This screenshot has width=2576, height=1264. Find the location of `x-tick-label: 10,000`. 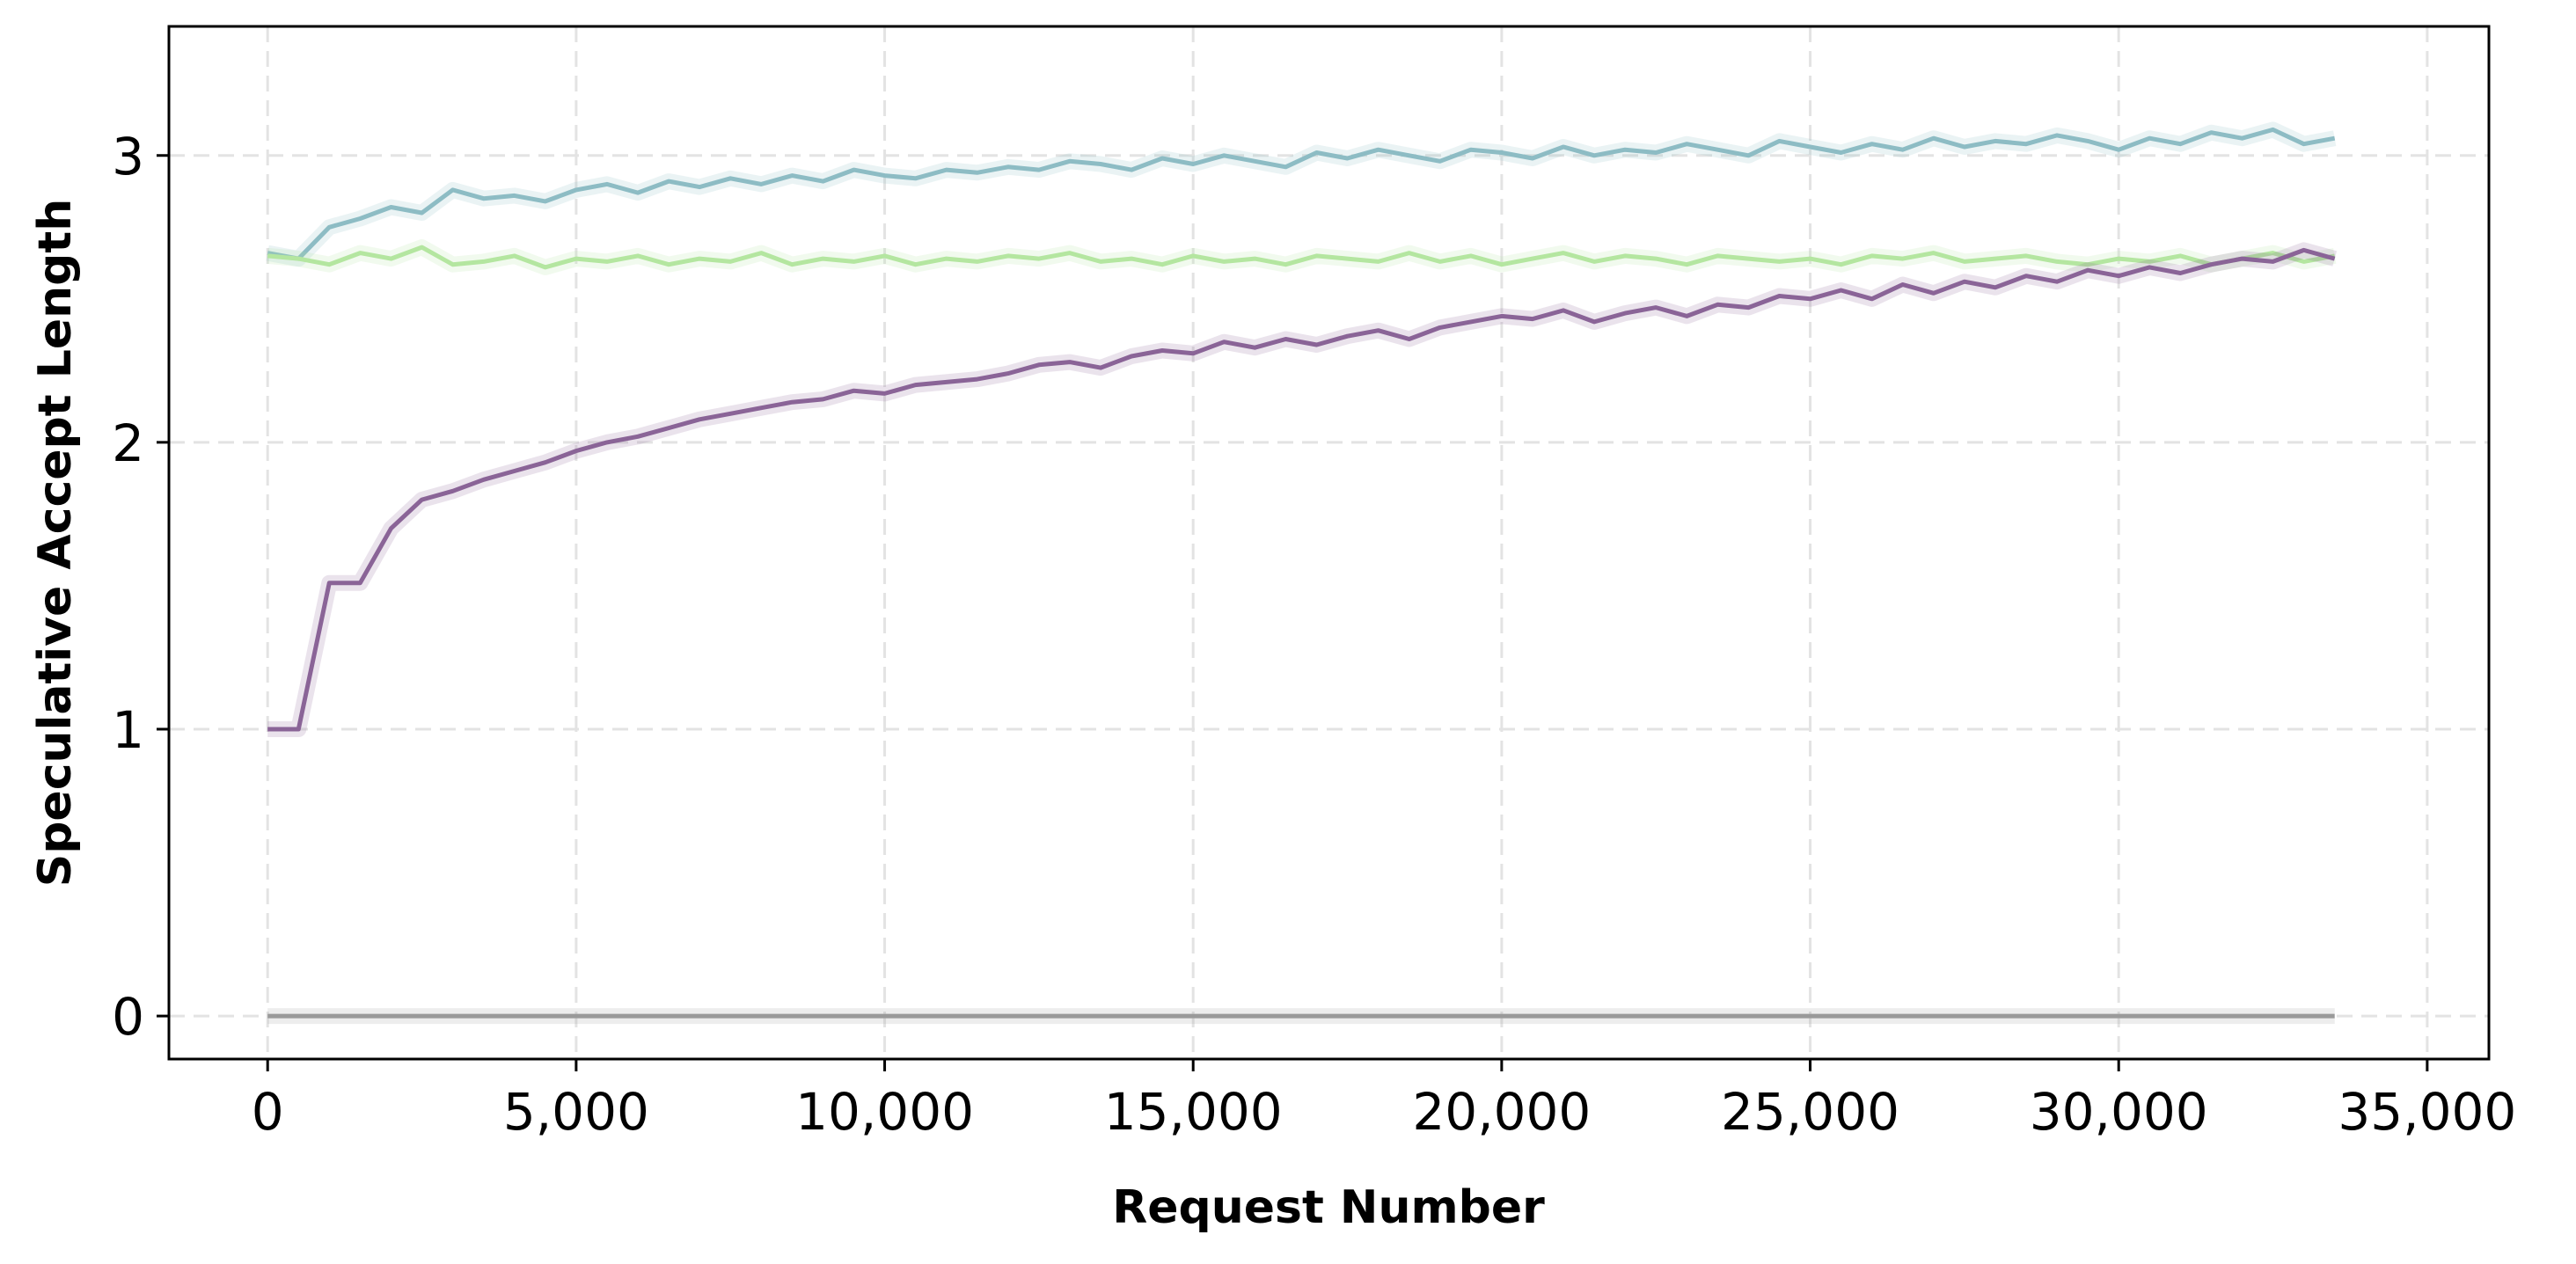

x-tick-label: 10,000 is located at coordinates (884, 1112).